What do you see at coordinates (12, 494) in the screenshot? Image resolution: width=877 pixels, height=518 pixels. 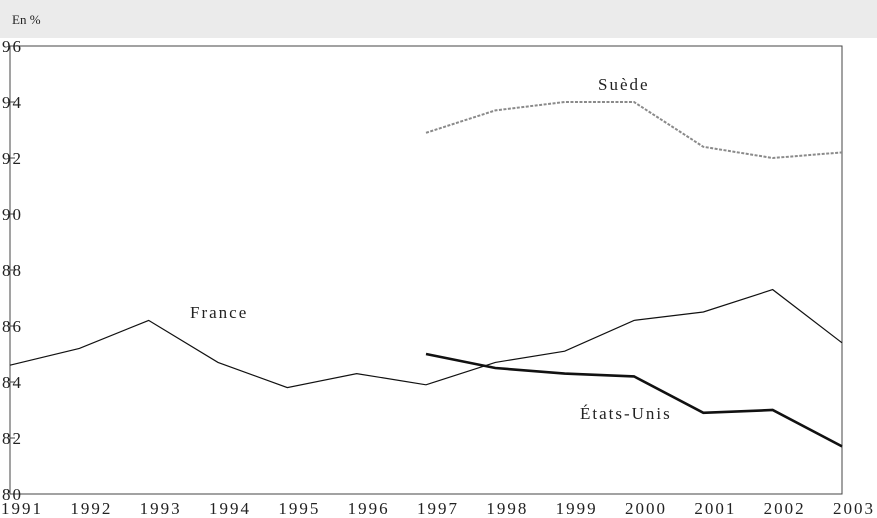 I see `y-tick-label: 80` at bounding box center [12, 494].